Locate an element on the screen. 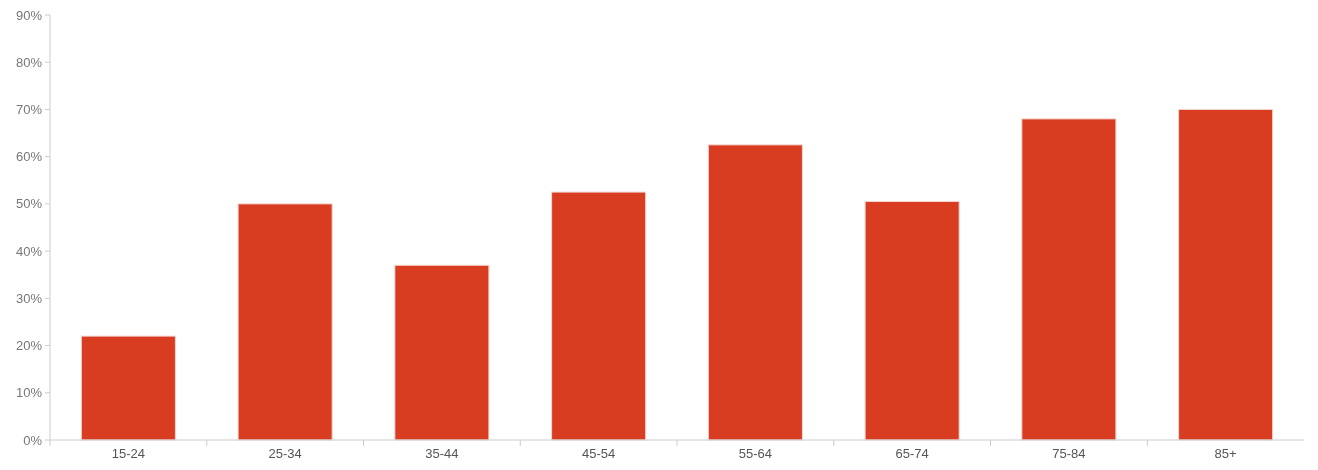 The width and height of the screenshot is (1318, 470). x-tick-label: 85+ is located at coordinates (1225, 453).